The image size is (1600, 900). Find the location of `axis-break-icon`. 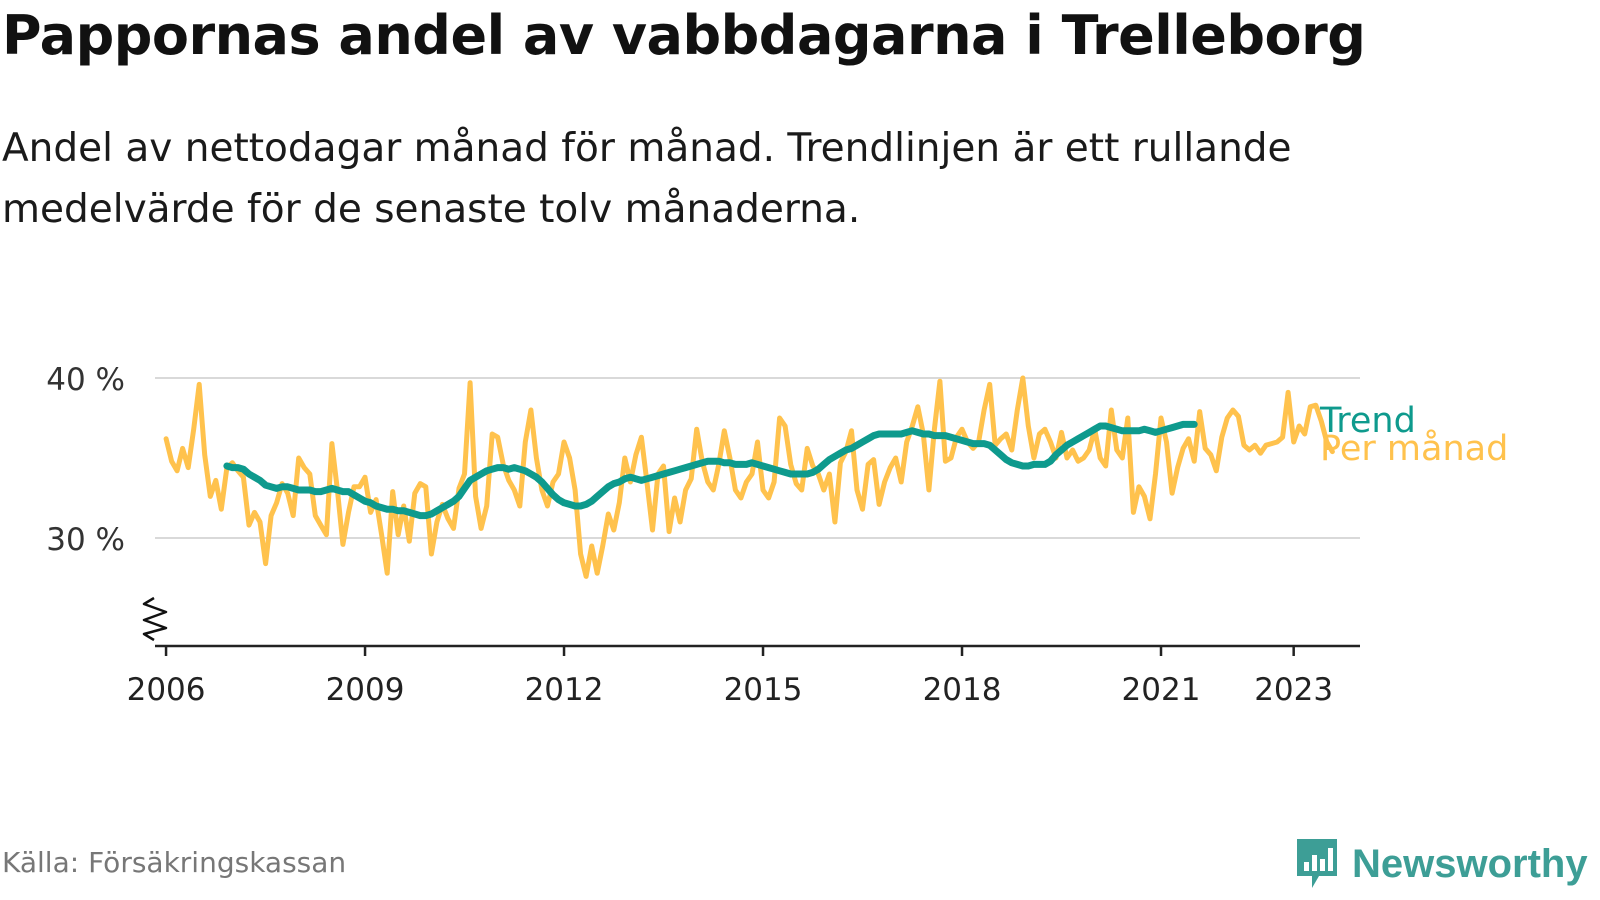

axis-break-icon is located at coordinates (155, 619).